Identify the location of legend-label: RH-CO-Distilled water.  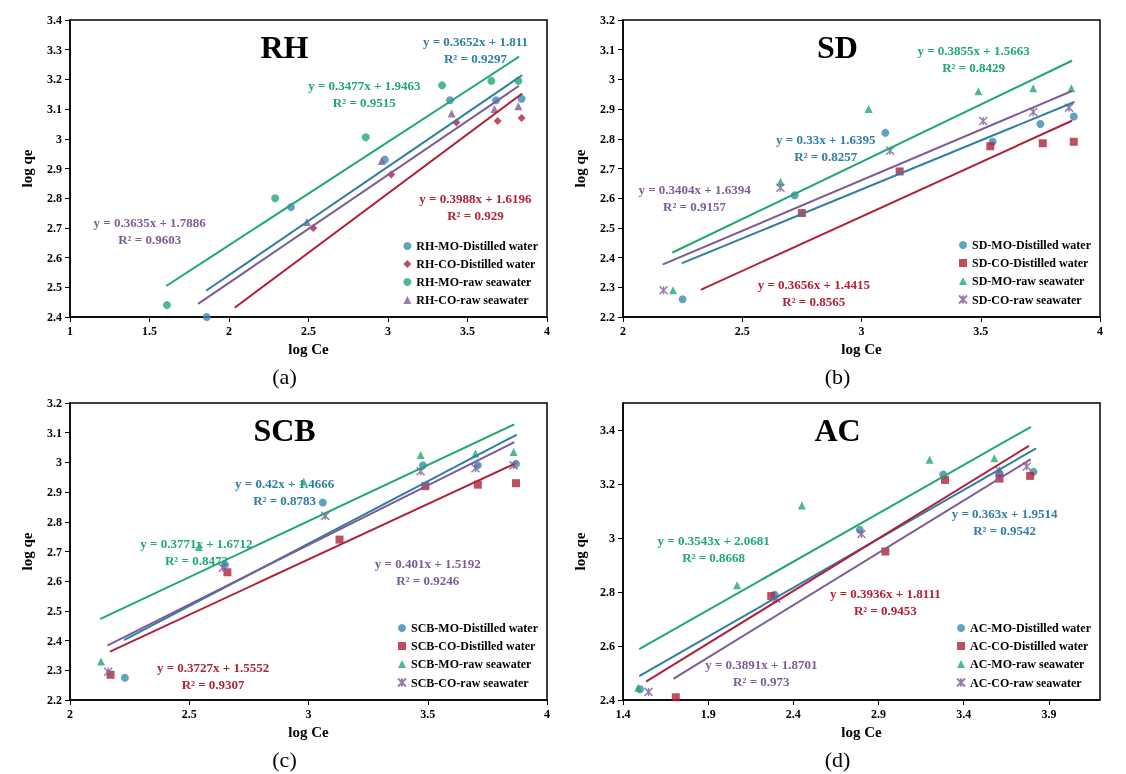
(476, 264).